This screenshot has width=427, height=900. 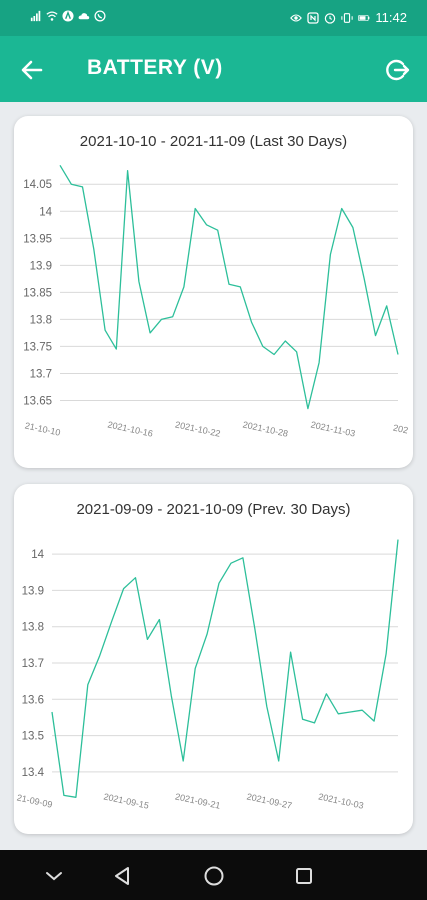 I want to click on x-tick-label: 2021-09-21, so click(x=197, y=800).